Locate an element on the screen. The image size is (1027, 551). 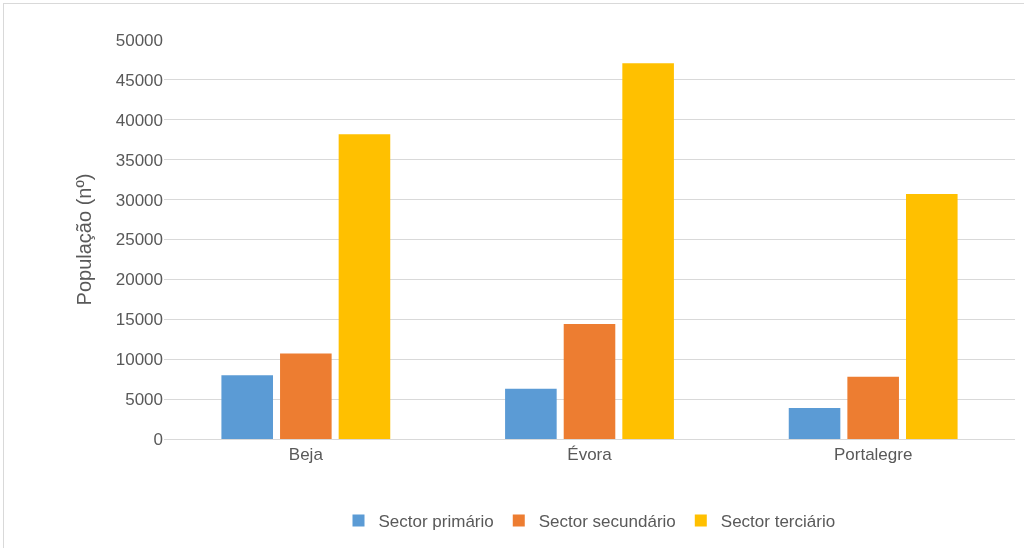
y-tick-label: 5000 is located at coordinates (144, 400).